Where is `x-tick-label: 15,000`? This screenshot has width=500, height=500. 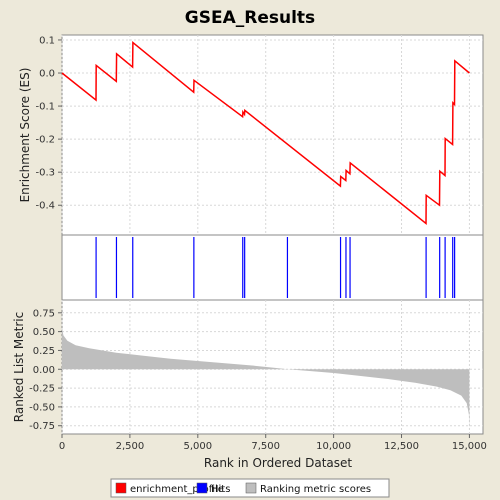 x-tick-label: 15,000 is located at coordinates (469, 446).